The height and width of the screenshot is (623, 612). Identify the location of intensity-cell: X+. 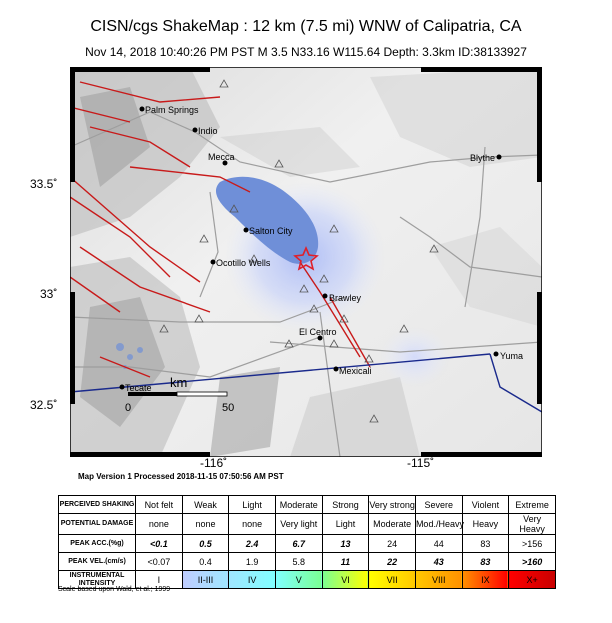
(532, 579).